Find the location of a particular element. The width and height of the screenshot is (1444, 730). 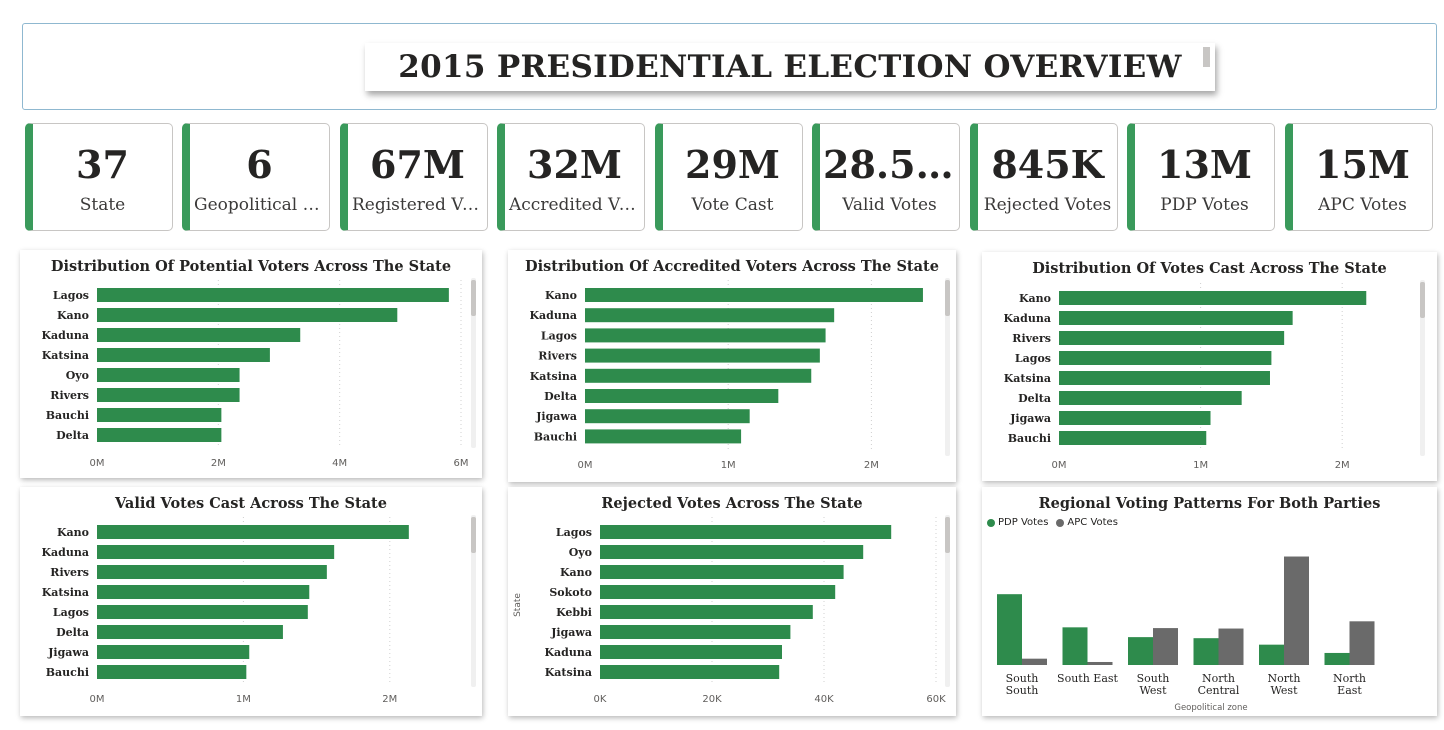

x-category-label: South East is located at coordinates (1087, 678).